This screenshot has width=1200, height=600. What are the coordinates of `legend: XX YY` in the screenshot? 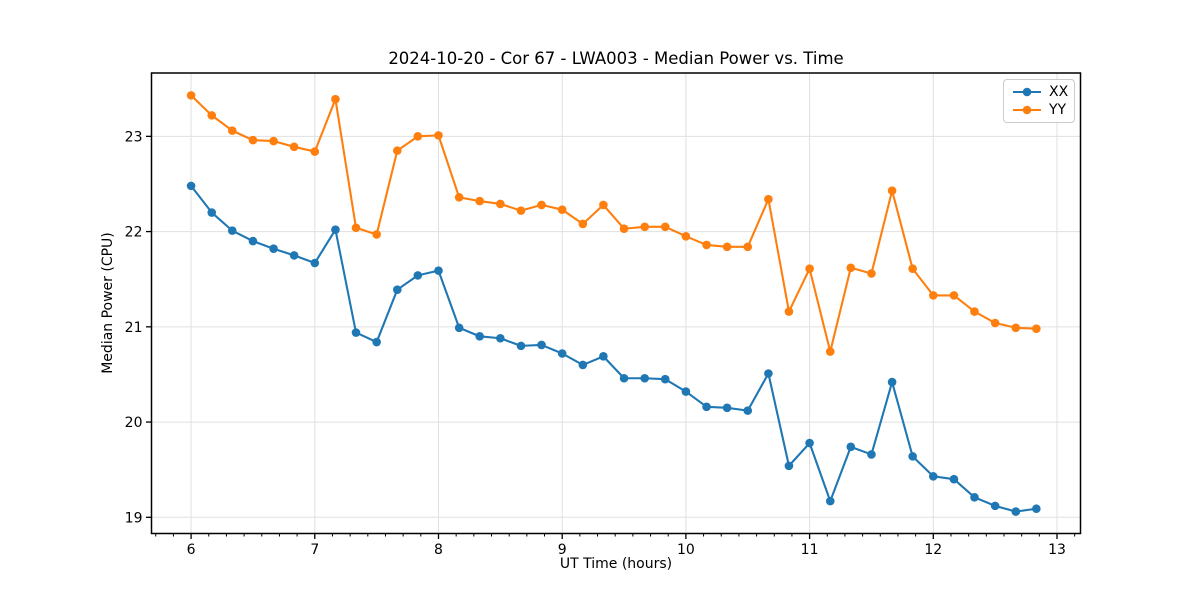 It's located at (1039, 101).